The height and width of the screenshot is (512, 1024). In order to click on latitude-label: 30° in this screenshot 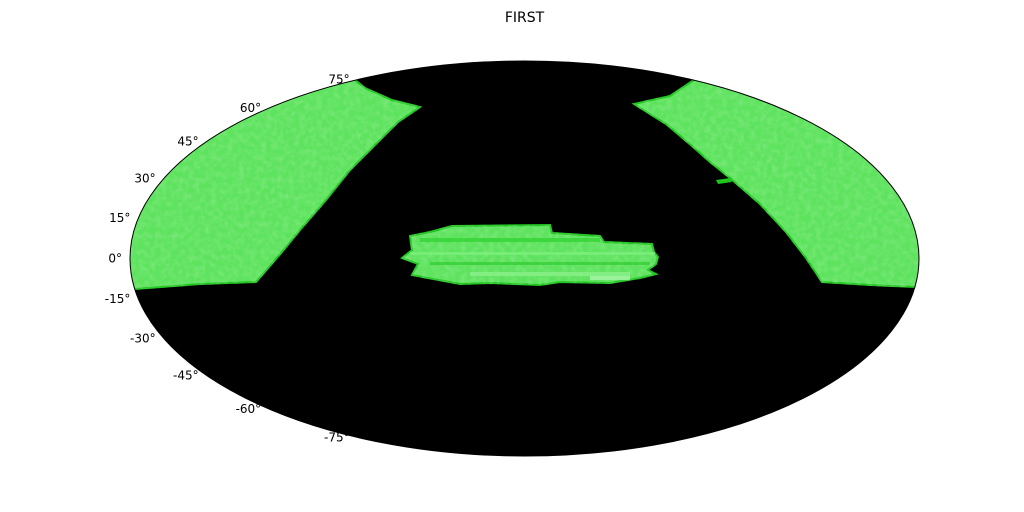, I will do `click(144, 179)`.